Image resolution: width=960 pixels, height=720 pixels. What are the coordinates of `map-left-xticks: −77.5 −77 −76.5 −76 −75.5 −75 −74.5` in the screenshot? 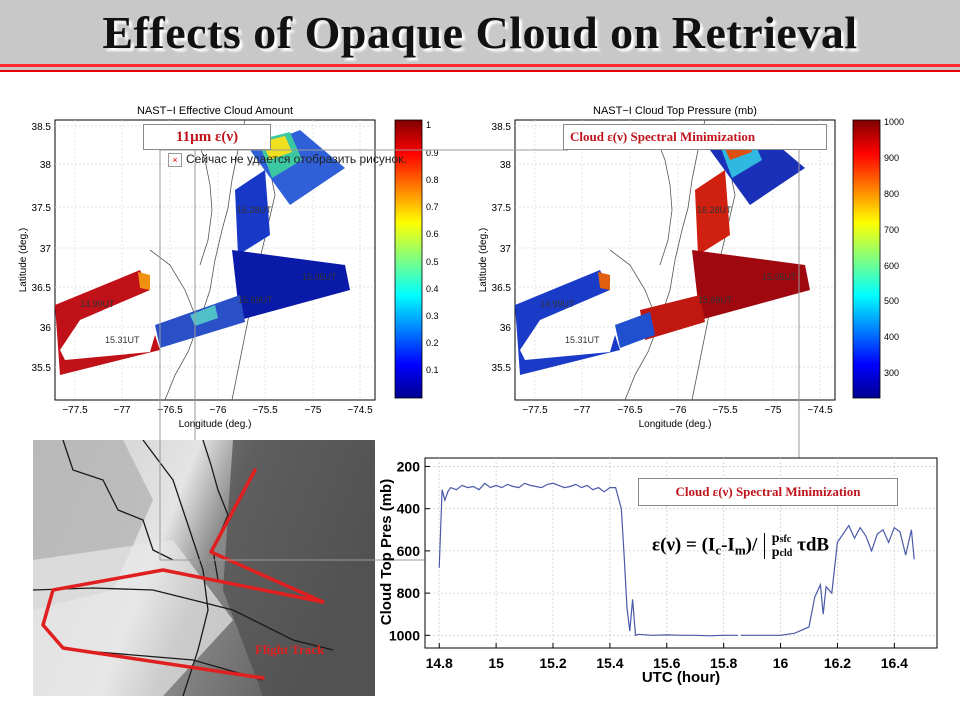 It's located at (217, 410).